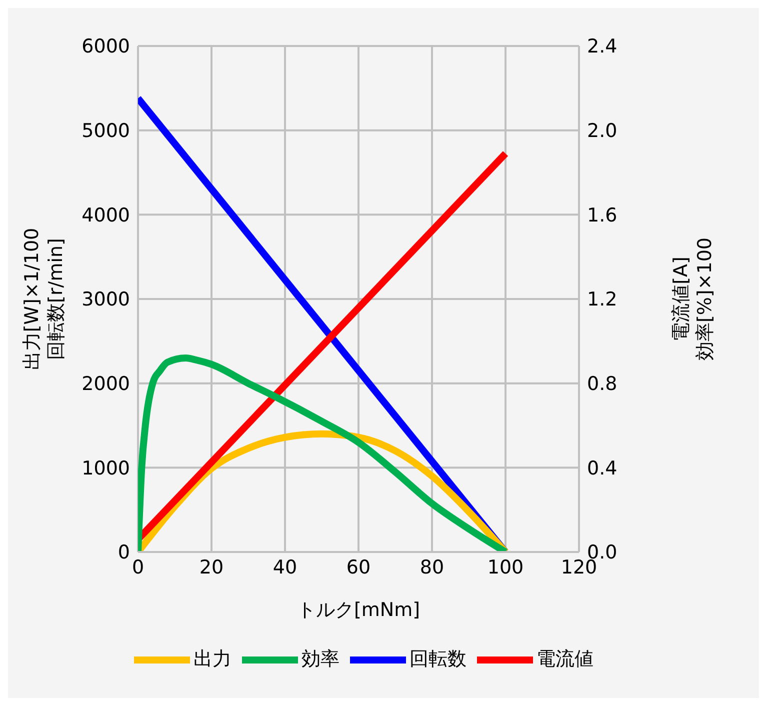  Describe the element at coordinates (358, 610) in the screenshot. I see `x-axis-title: トルク[mNm]` at that location.